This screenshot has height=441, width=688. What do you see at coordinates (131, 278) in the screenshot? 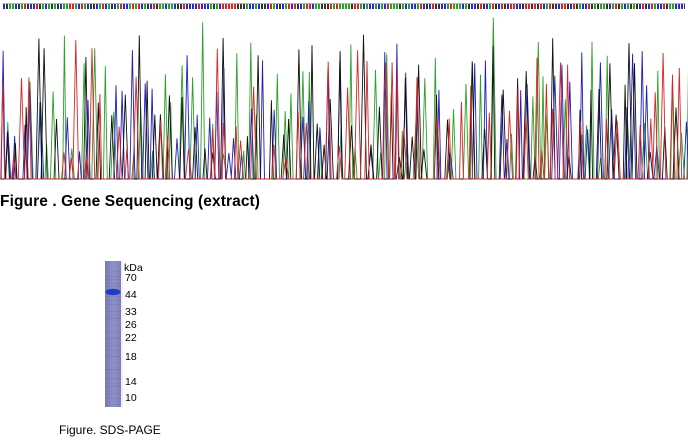
I see `marker-label-70: 70` at bounding box center [131, 278].